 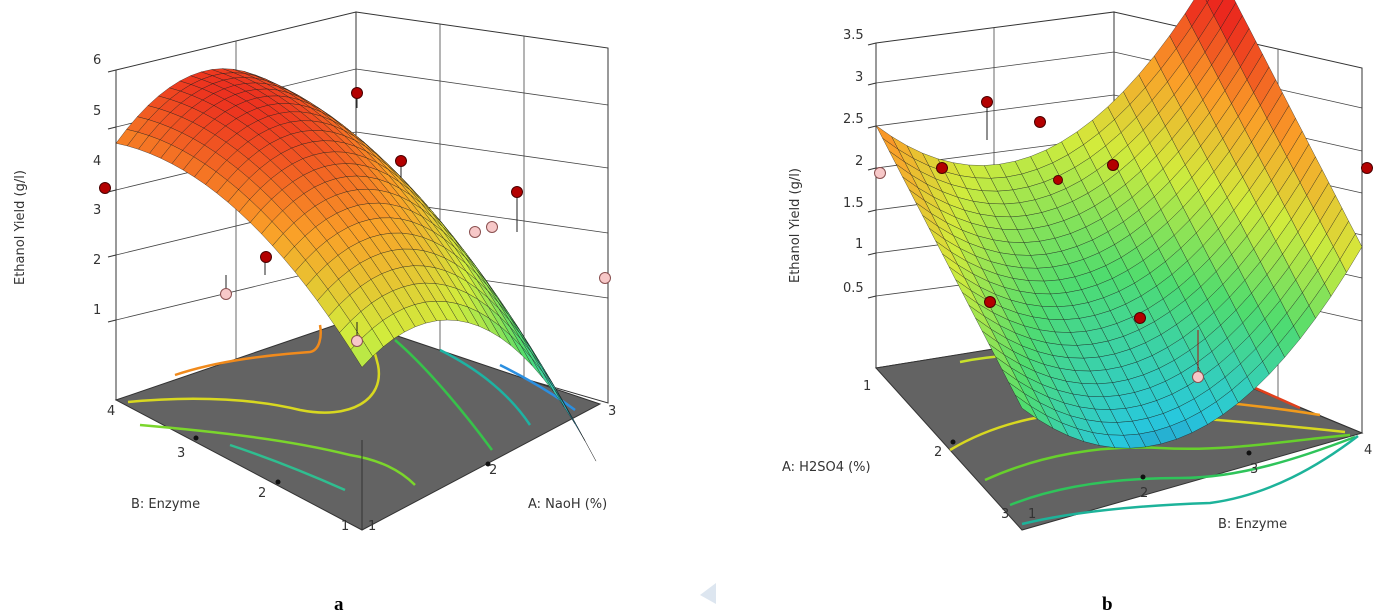 I want to click on panel-a-b-tick: 4, so click(x=111, y=411).